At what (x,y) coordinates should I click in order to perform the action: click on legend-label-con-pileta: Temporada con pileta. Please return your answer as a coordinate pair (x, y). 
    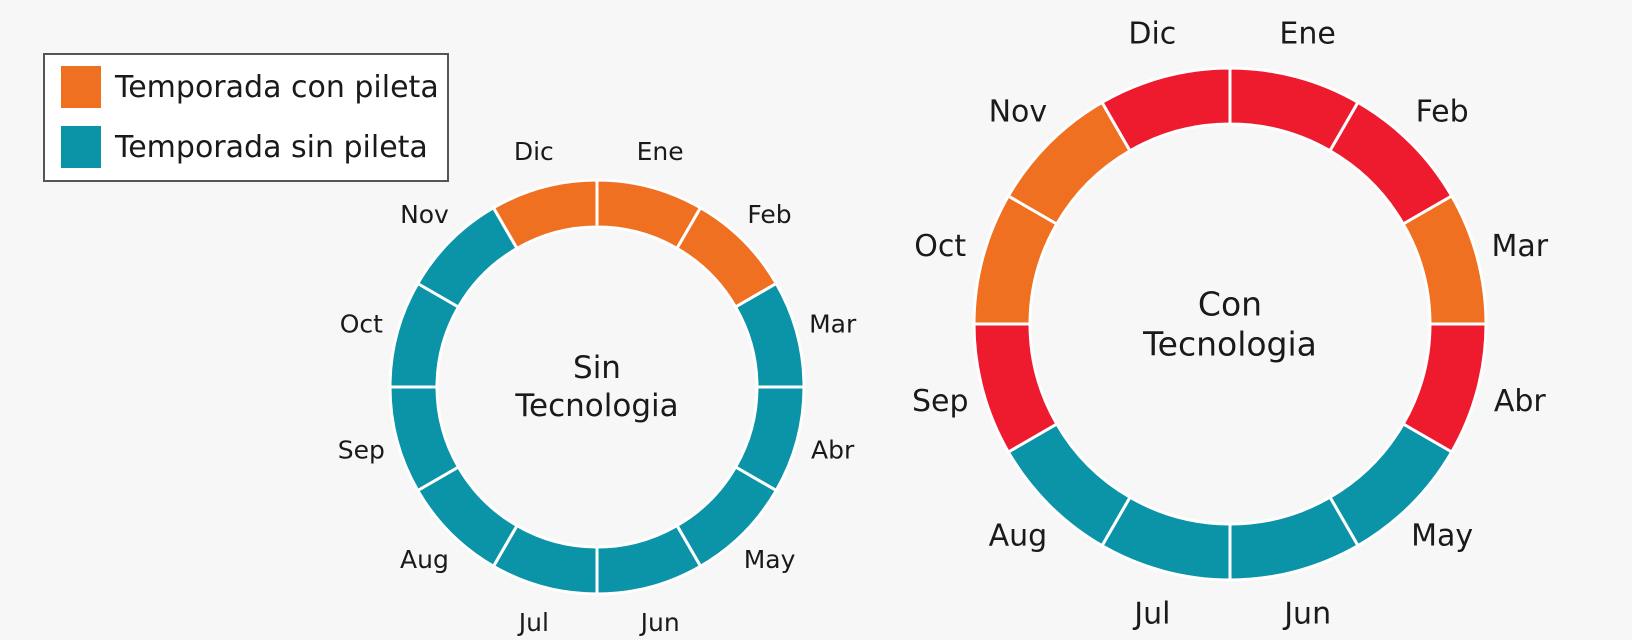
    Looking at the image, I should click on (277, 87).